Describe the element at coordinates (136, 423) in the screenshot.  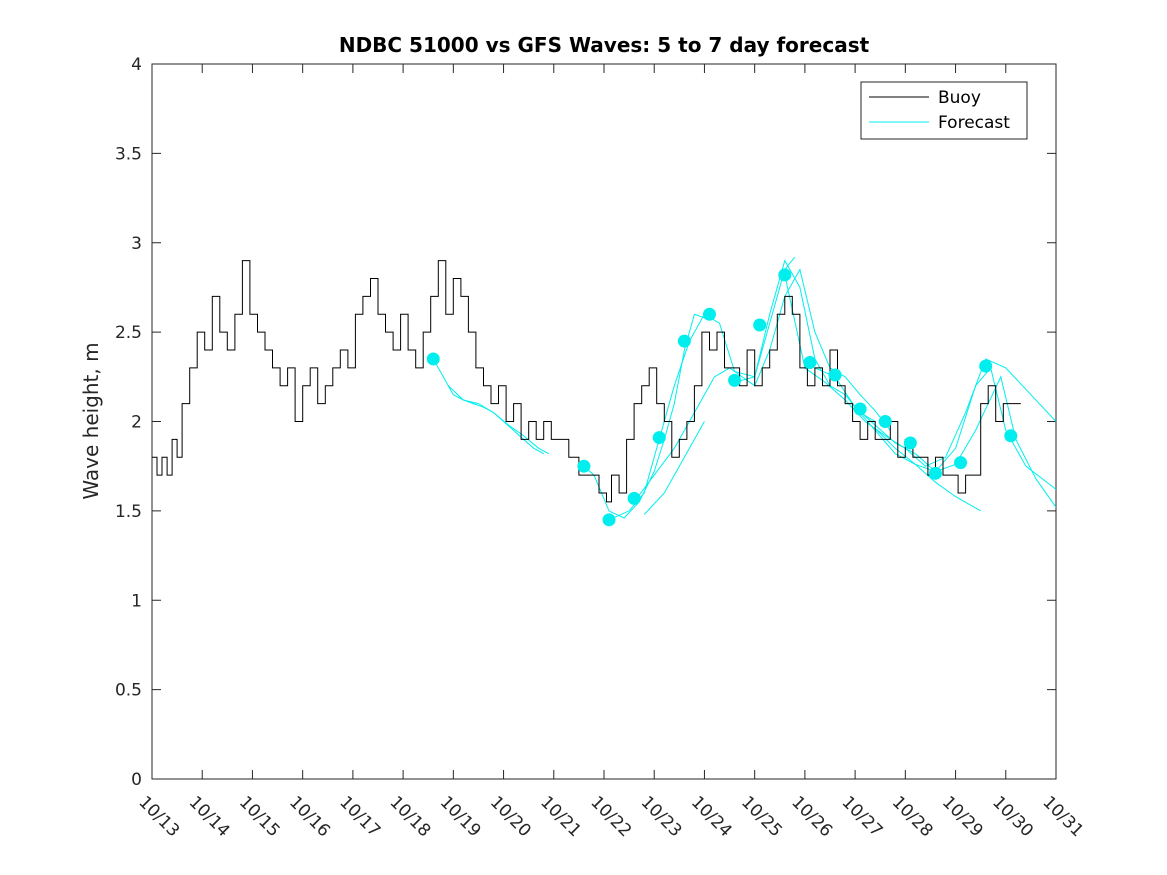
I see `y-tick-label: 2` at that location.